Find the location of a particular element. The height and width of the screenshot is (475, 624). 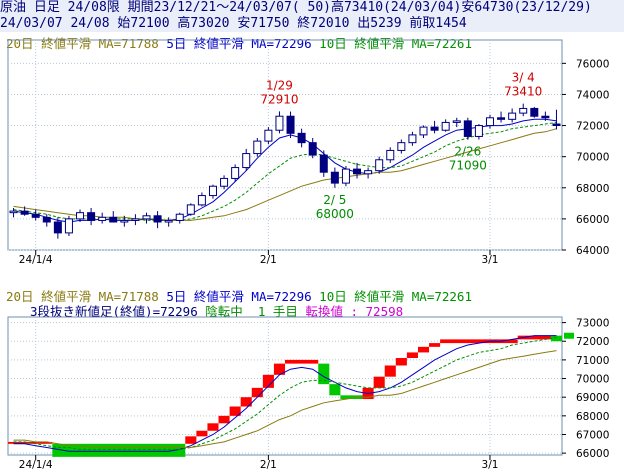

legend-ma5-lower: 5日 終値平滑 MA=72296 is located at coordinates (239, 296).